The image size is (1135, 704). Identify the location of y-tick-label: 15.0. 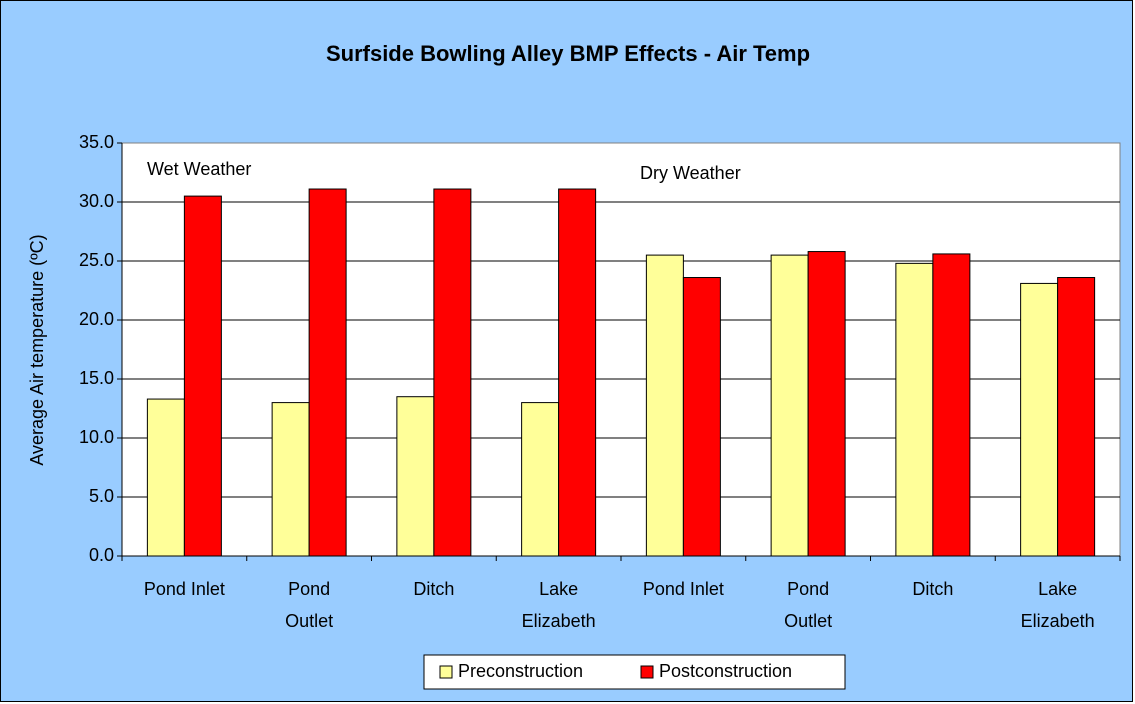
(96, 378).